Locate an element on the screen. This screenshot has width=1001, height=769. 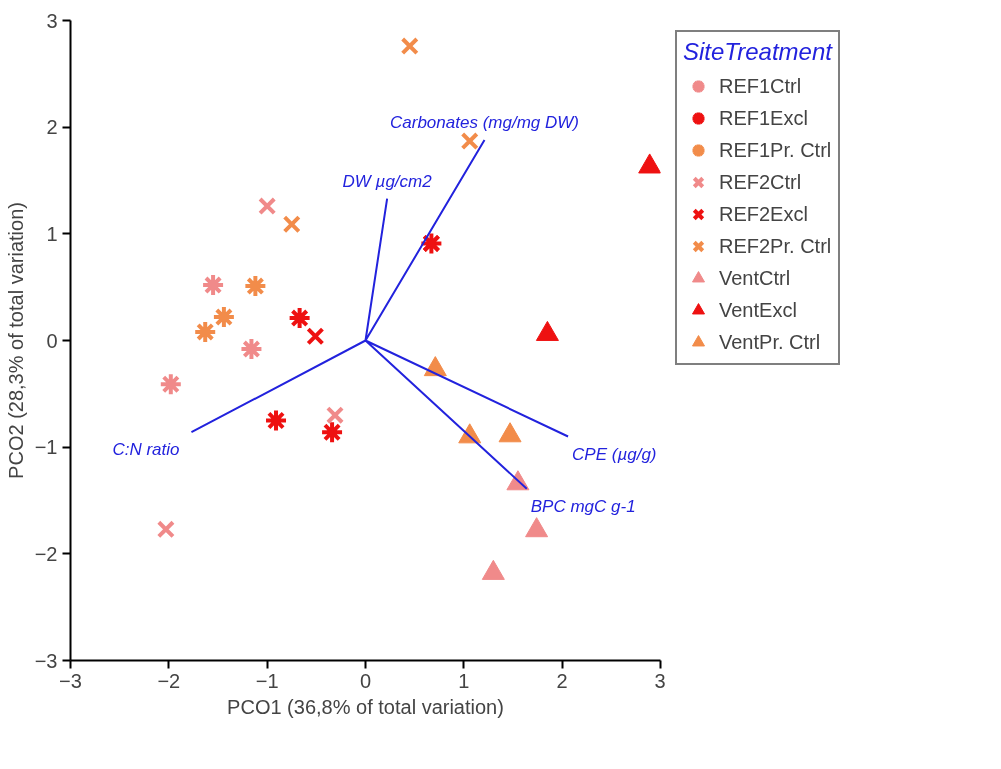
legend-label: VentPr. Ctrl is located at coordinates (770, 342).